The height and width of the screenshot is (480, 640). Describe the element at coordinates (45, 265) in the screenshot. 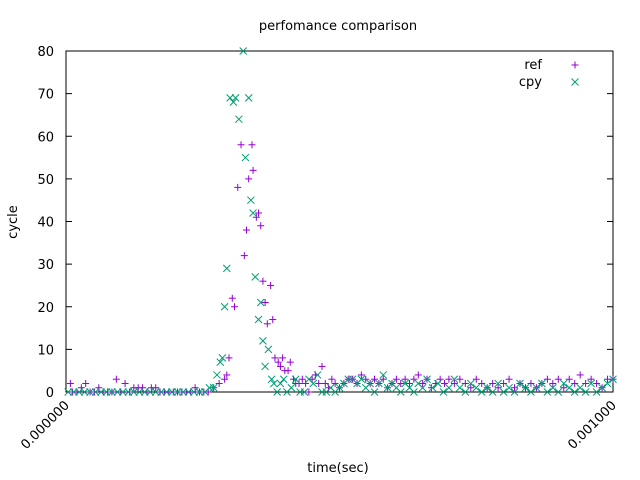

I see `y-tick-label: 30` at that location.